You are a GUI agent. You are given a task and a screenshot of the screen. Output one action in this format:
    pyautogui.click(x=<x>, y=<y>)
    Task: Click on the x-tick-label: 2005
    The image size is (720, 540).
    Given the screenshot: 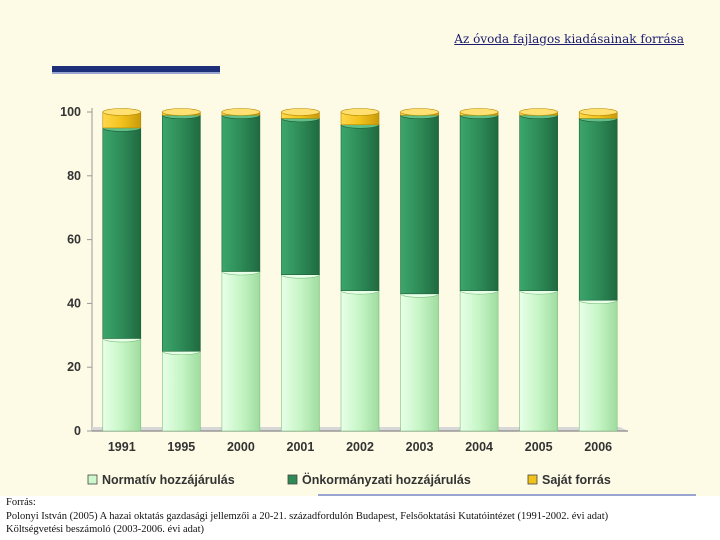 What is the action you would take?
    pyautogui.click(x=539, y=447)
    